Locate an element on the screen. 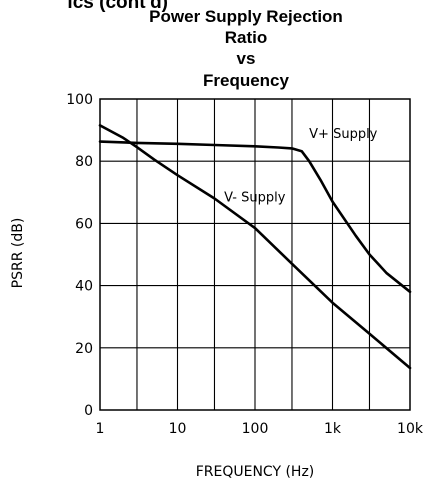 The width and height of the screenshot is (427, 482). x-tick-label: 10k is located at coordinates (410, 429).